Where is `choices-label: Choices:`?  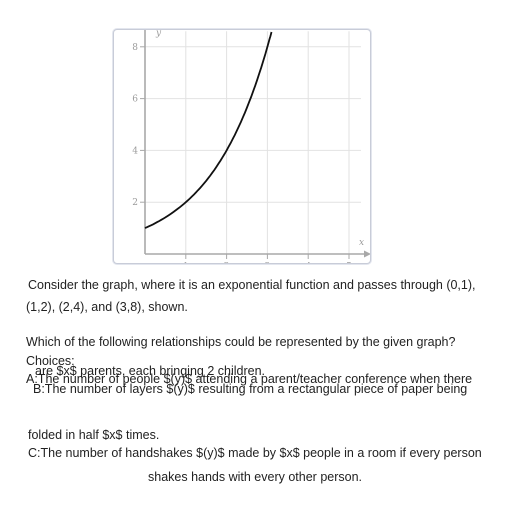
choices-label: Choices: is located at coordinates (50, 361).